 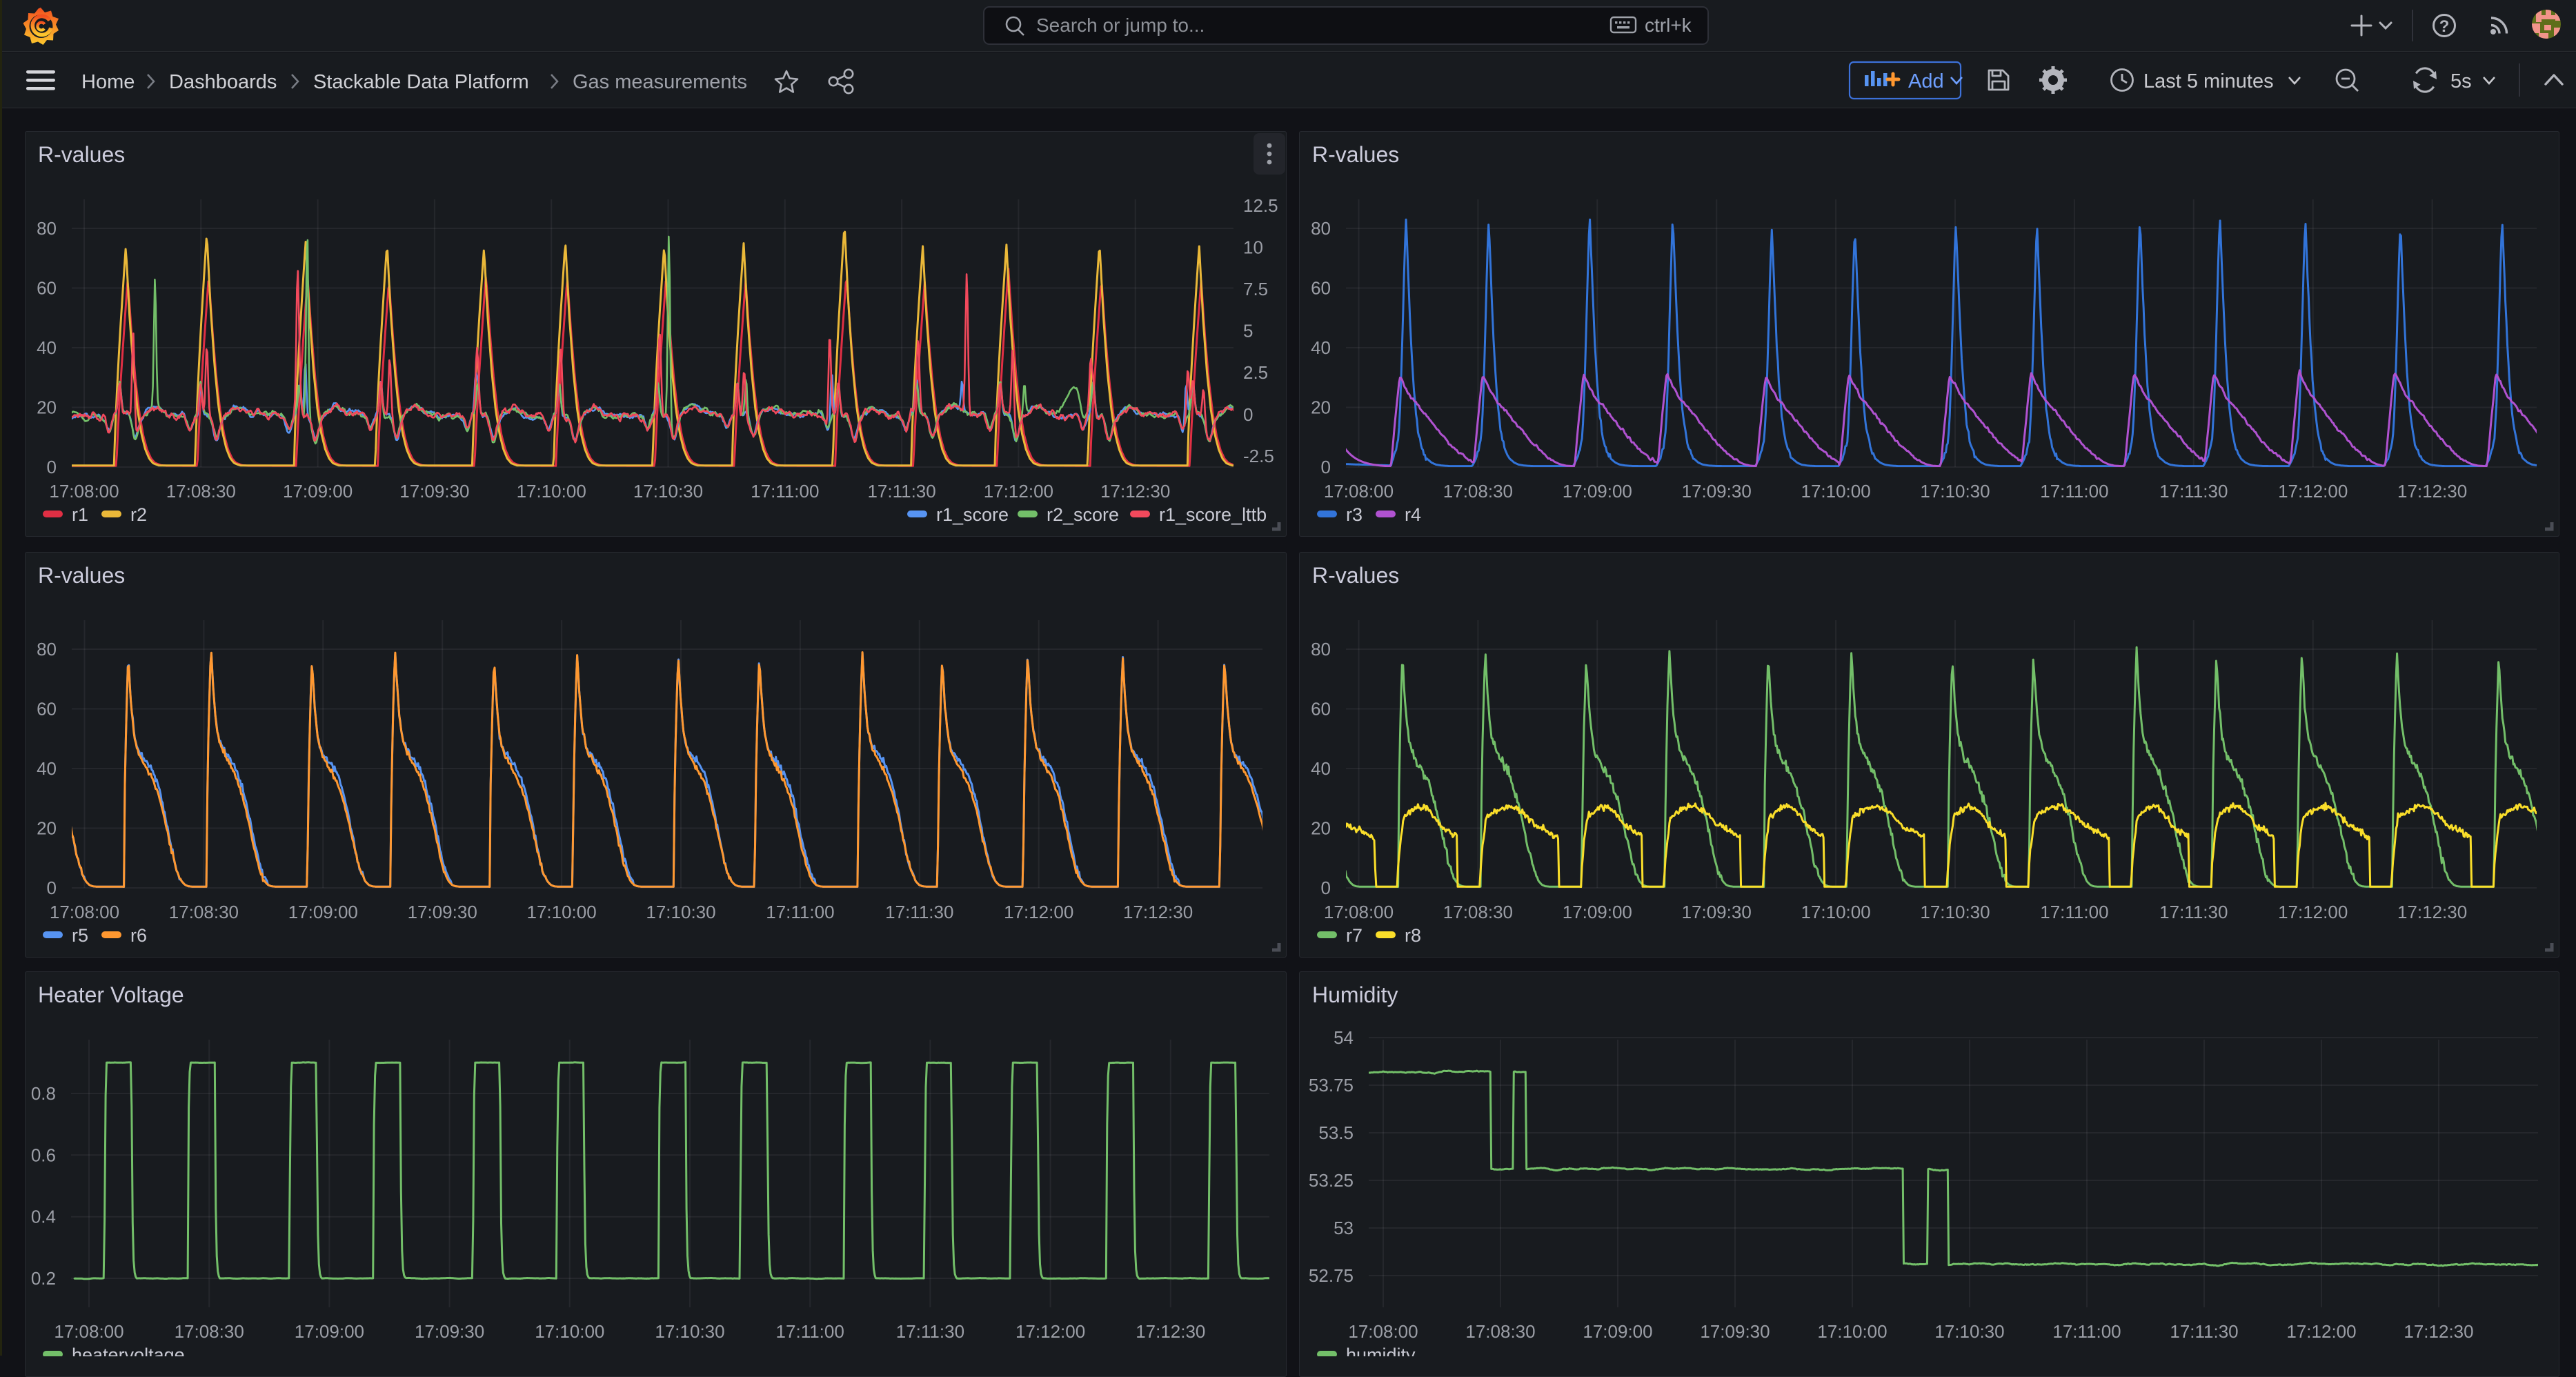 I want to click on svg-text: 0.2, so click(x=43, y=1278).